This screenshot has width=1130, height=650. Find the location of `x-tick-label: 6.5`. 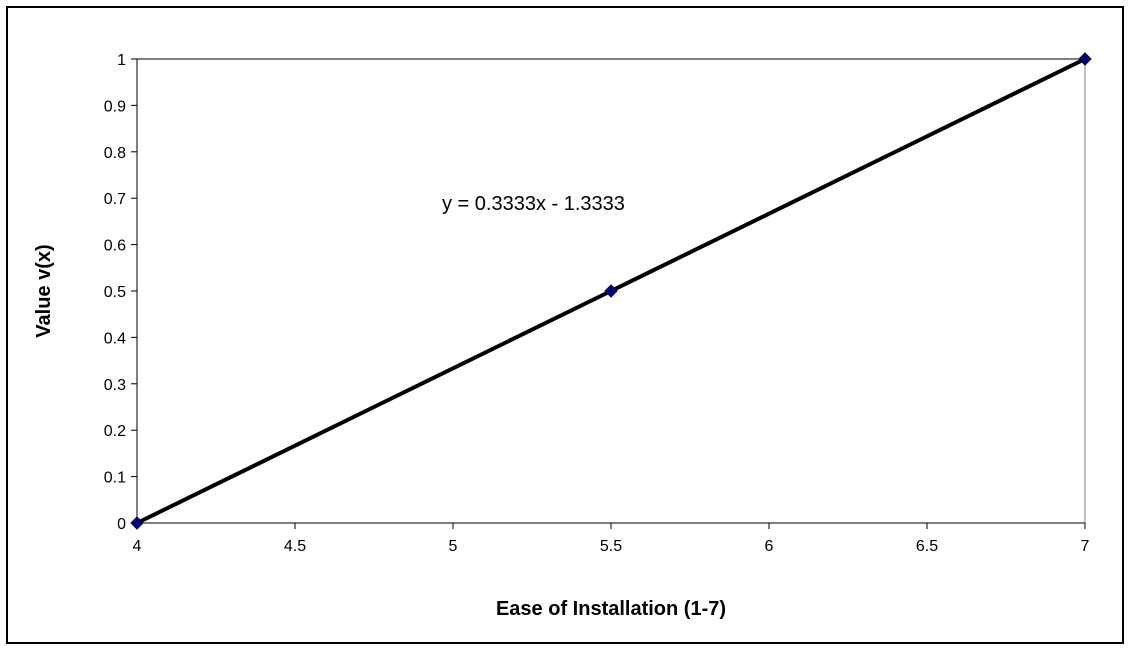

x-tick-label: 6.5 is located at coordinates (927, 546).